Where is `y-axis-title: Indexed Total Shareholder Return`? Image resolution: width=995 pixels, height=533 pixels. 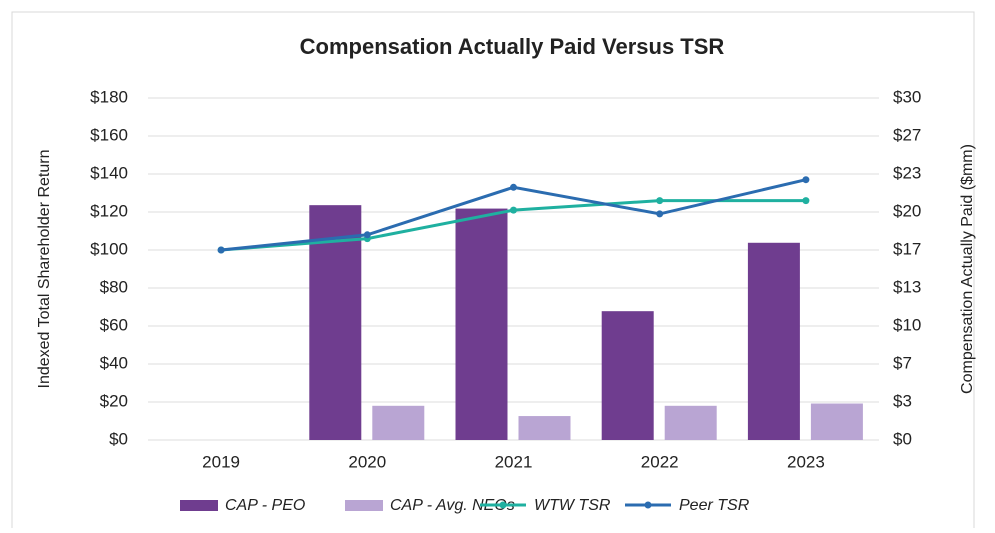
y-axis-title: Indexed Total Shareholder Return is located at coordinates (44, 269).